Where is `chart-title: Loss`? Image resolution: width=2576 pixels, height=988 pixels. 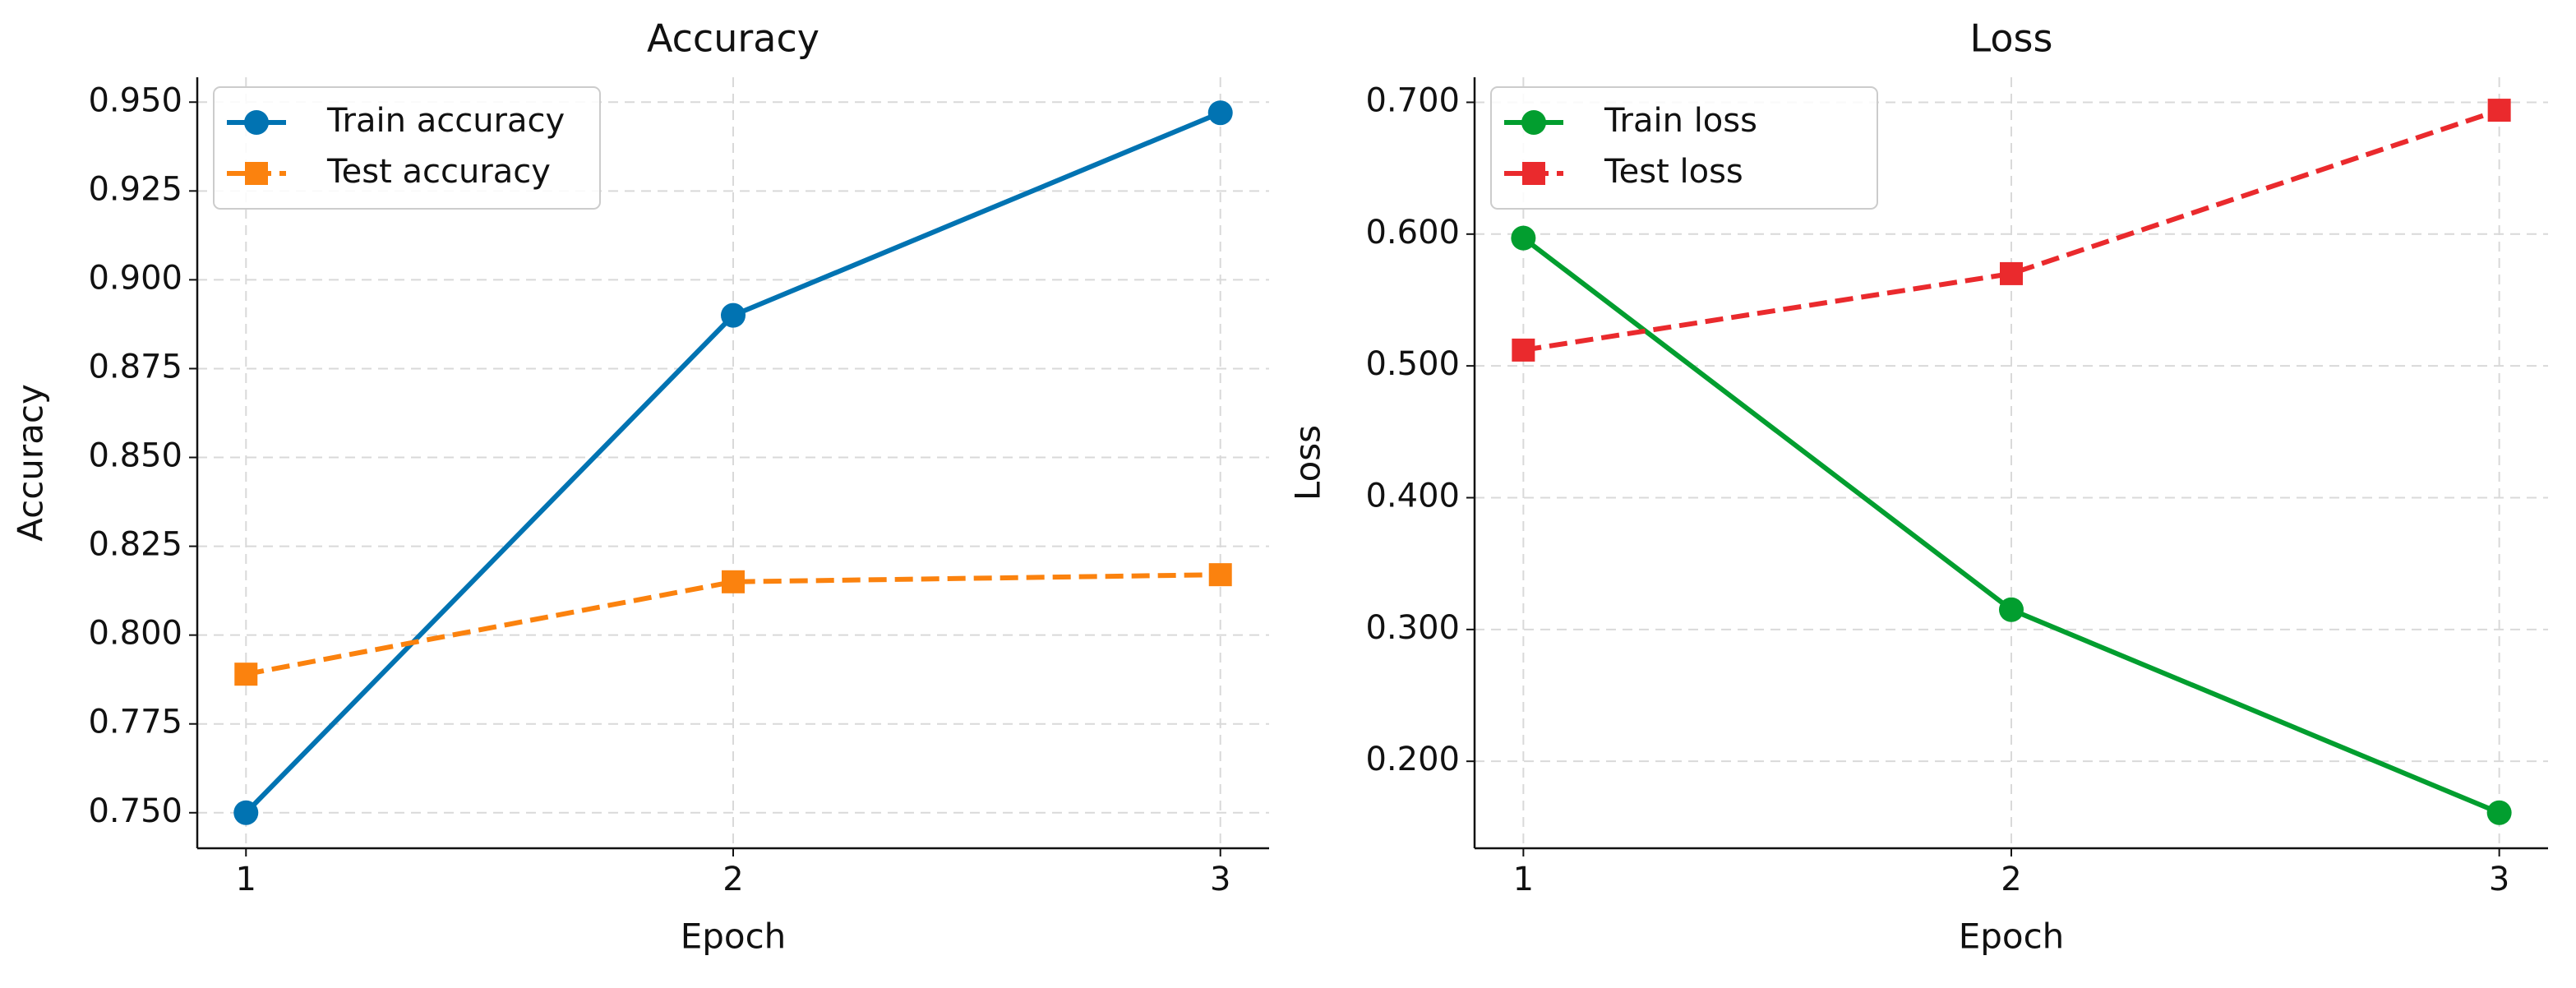 chart-title: Loss is located at coordinates (2012, 38).